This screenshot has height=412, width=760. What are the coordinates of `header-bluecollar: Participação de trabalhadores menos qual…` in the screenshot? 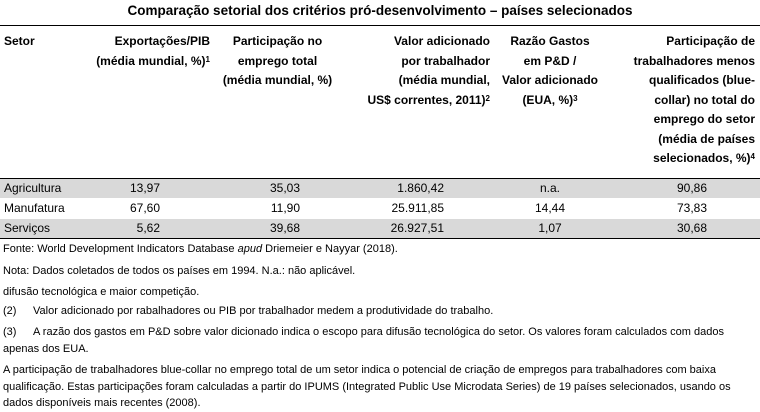 It's located at (694, 99).